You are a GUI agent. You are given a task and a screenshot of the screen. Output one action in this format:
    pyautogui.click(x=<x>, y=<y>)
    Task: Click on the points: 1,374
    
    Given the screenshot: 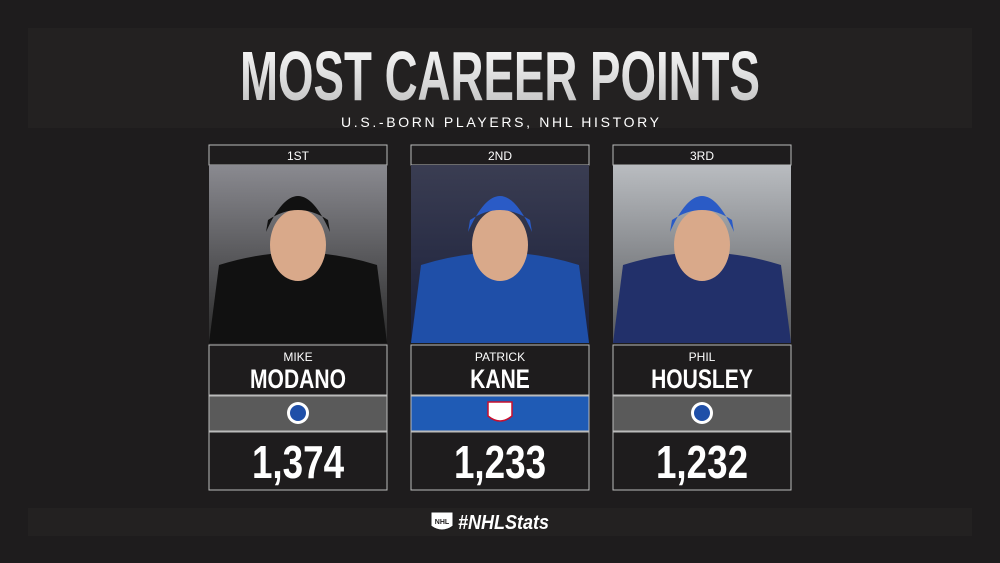 What is the action you would take?
    pyautogui.click(x=298, y=462)
    